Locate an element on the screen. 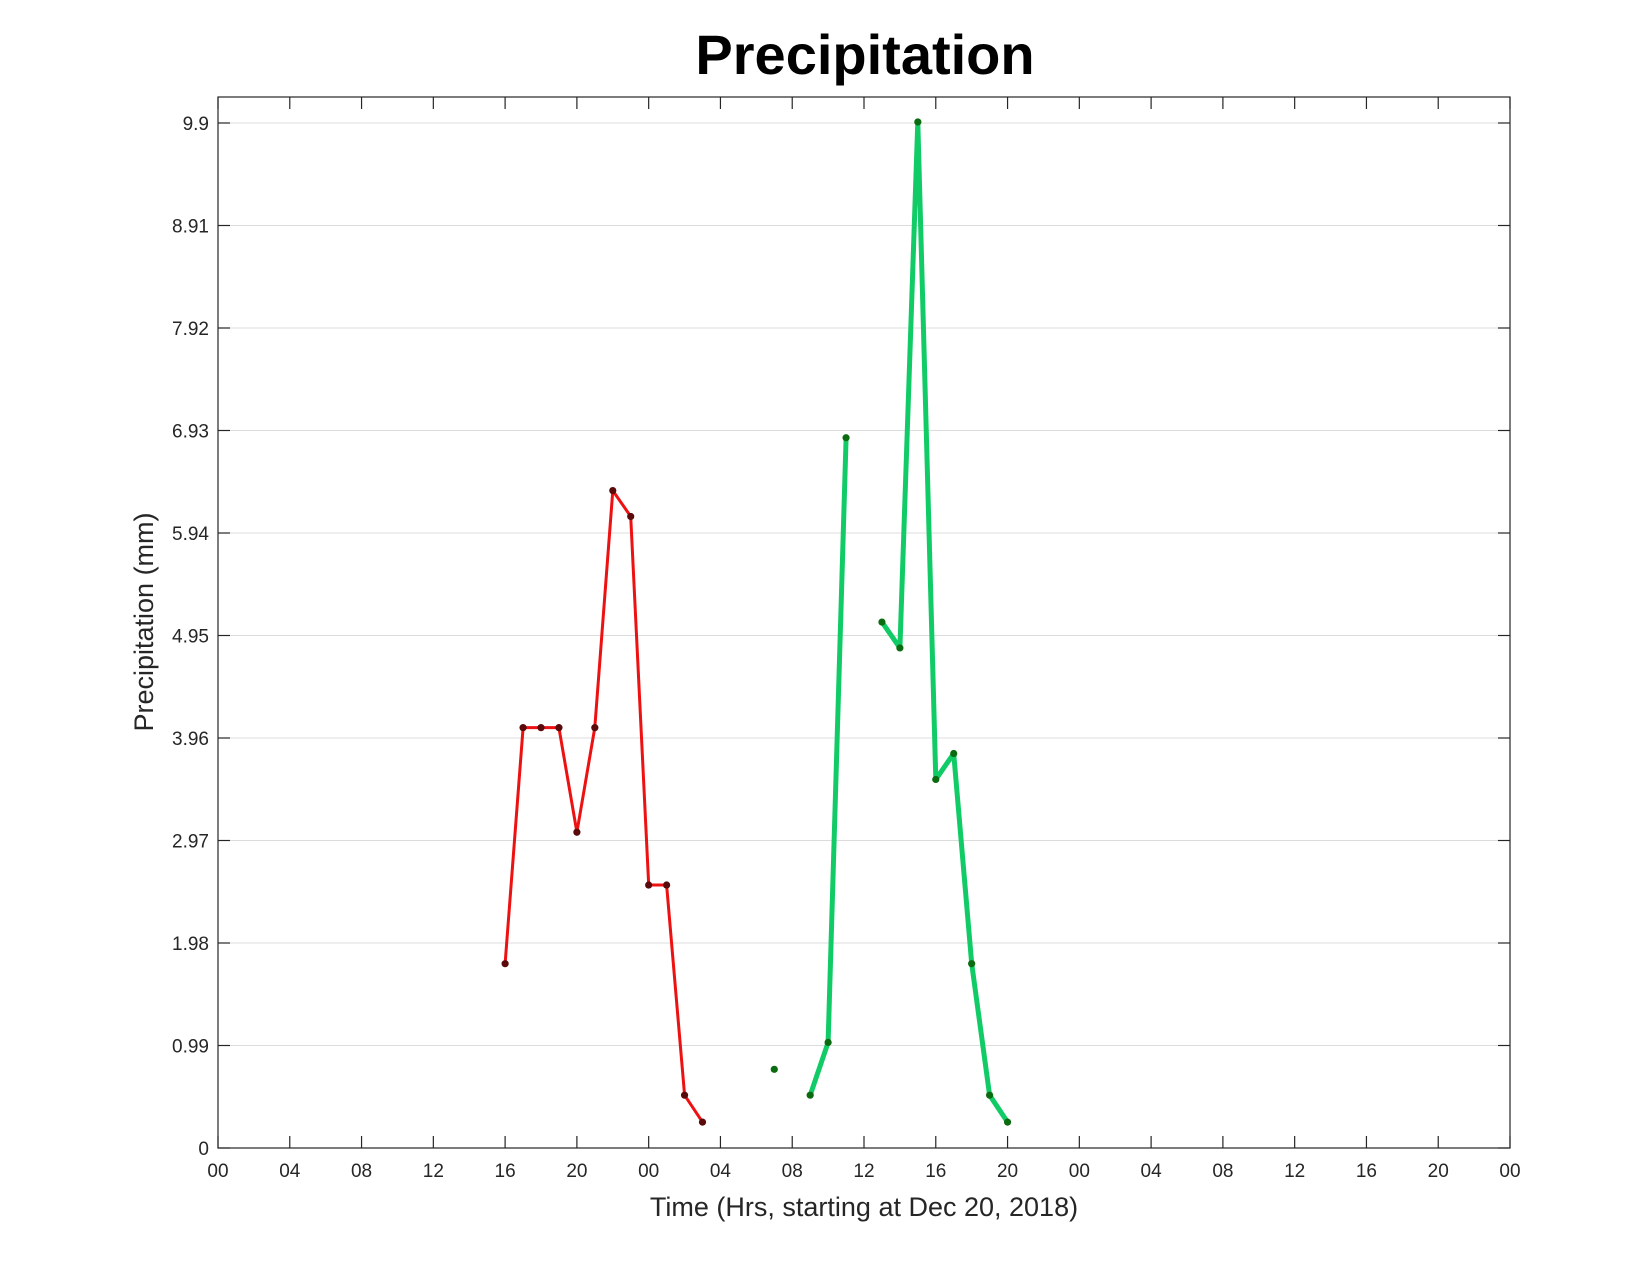  chart-title: Precipitation is located at coordinates (864, 54).